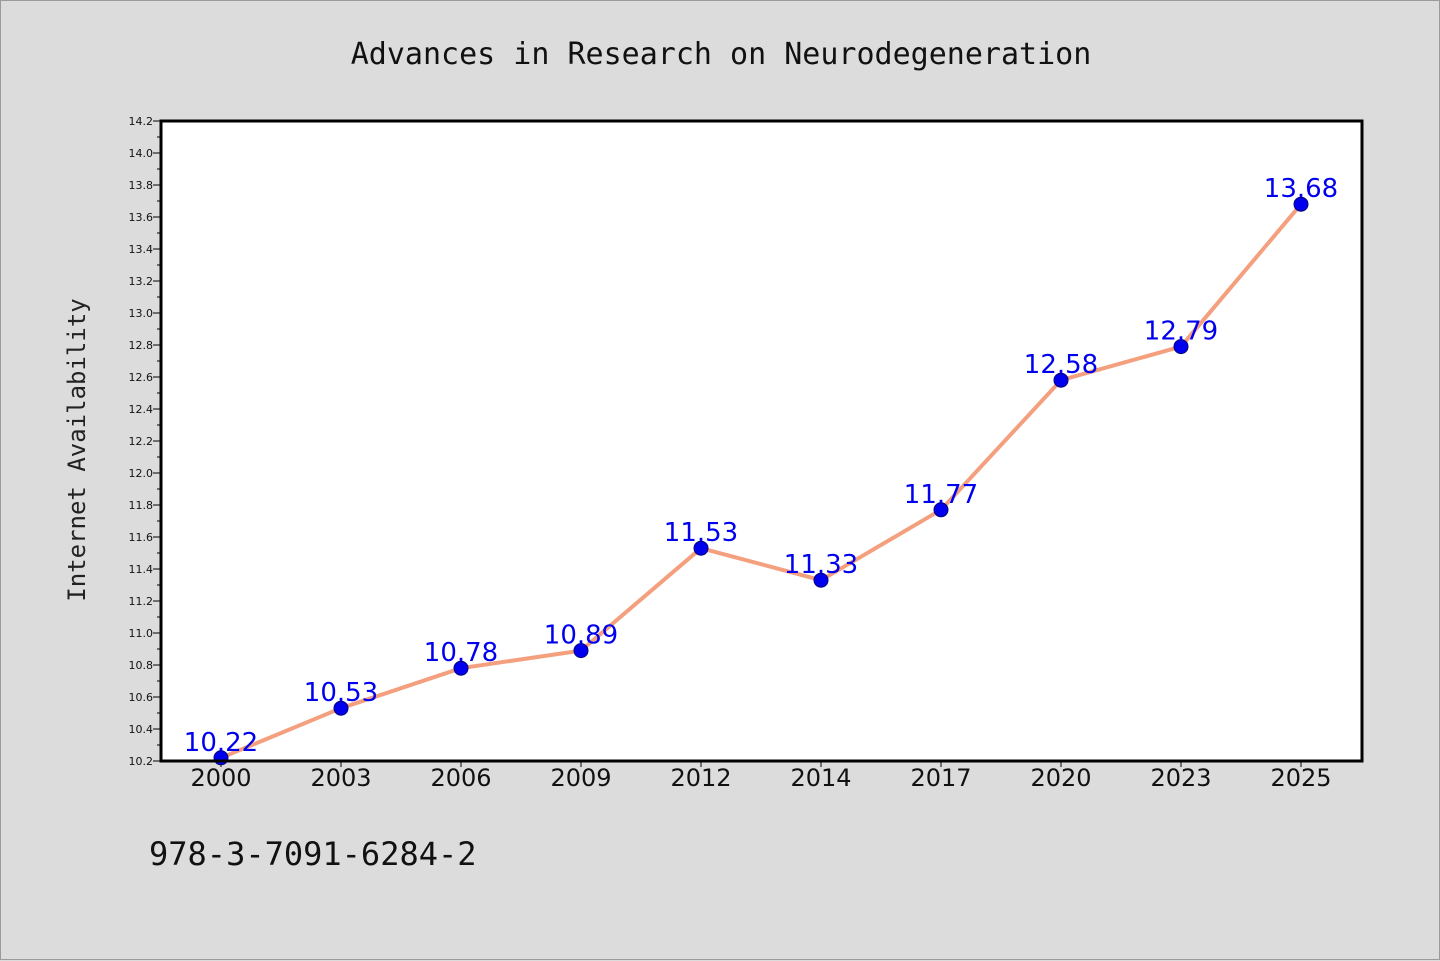 The height and width of the screenshot is (961, 1440). What do you see at coordinates (581, 636) in the screenshot?
I see `data-label: 10.89` at bounding box center [581, 636].